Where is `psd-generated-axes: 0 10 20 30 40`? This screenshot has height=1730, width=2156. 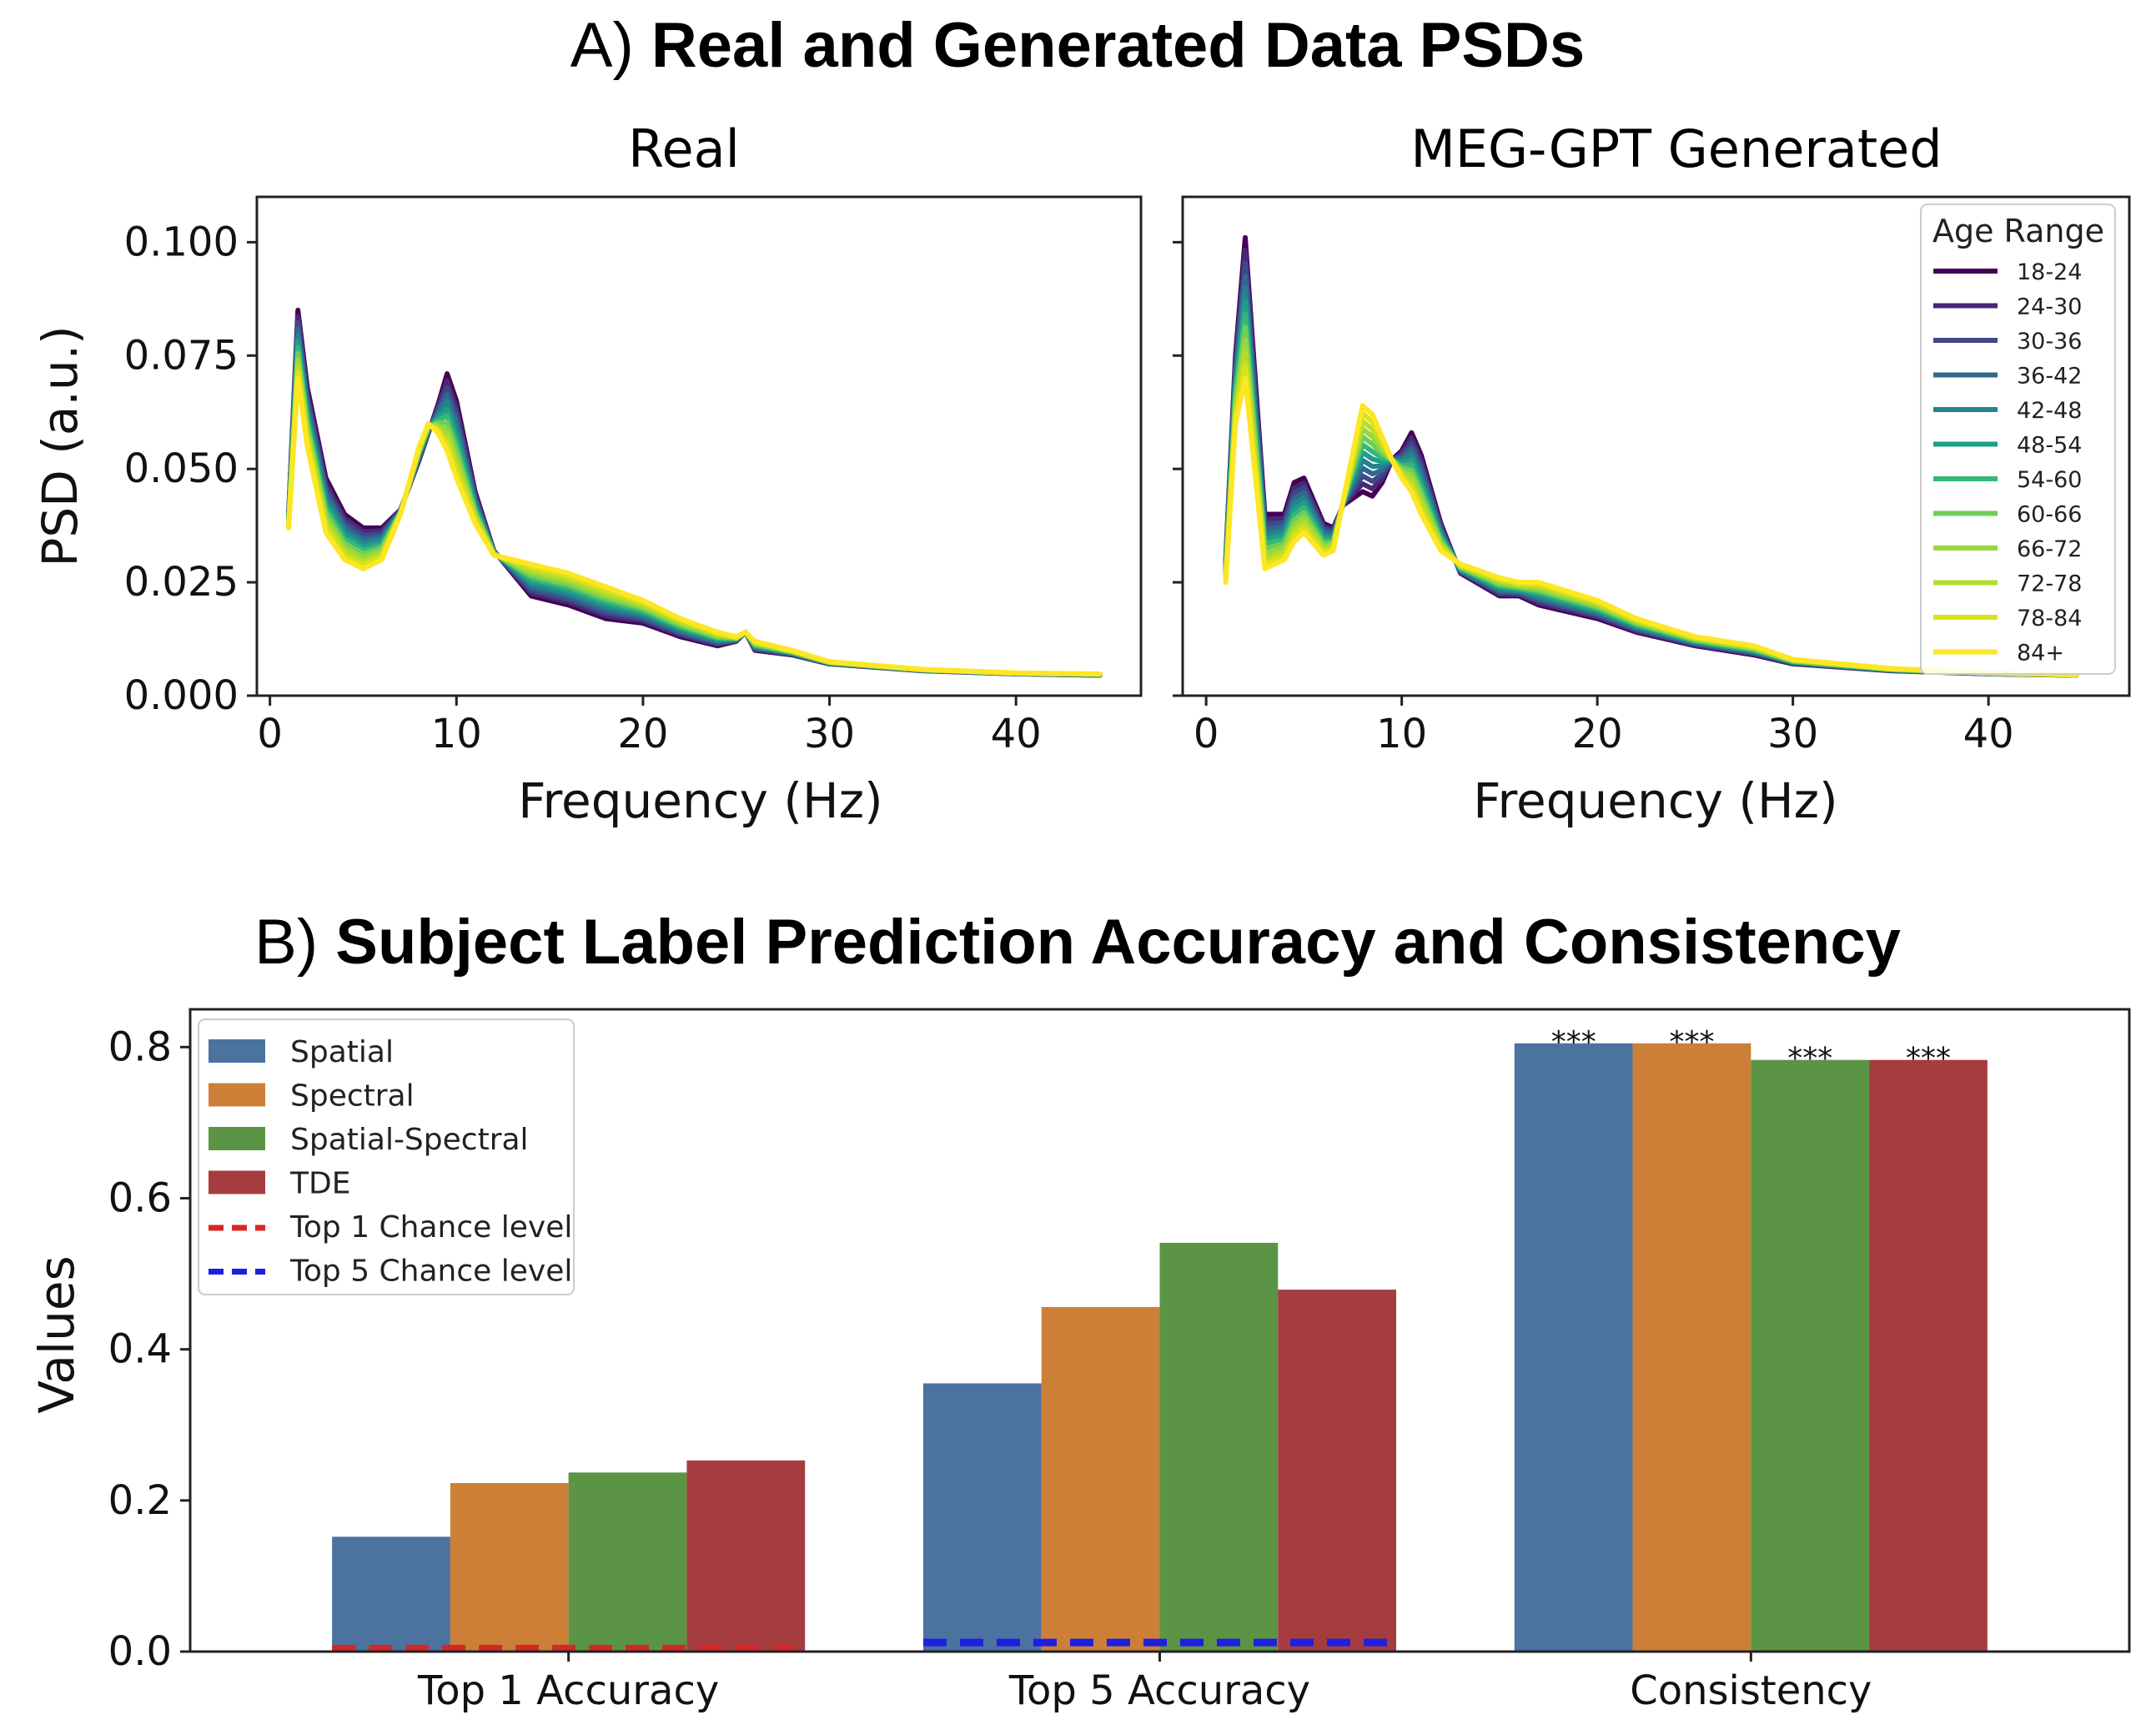
psd-generated-axes: 0 10 20 30 40 is located at coordinates (1593, 498).